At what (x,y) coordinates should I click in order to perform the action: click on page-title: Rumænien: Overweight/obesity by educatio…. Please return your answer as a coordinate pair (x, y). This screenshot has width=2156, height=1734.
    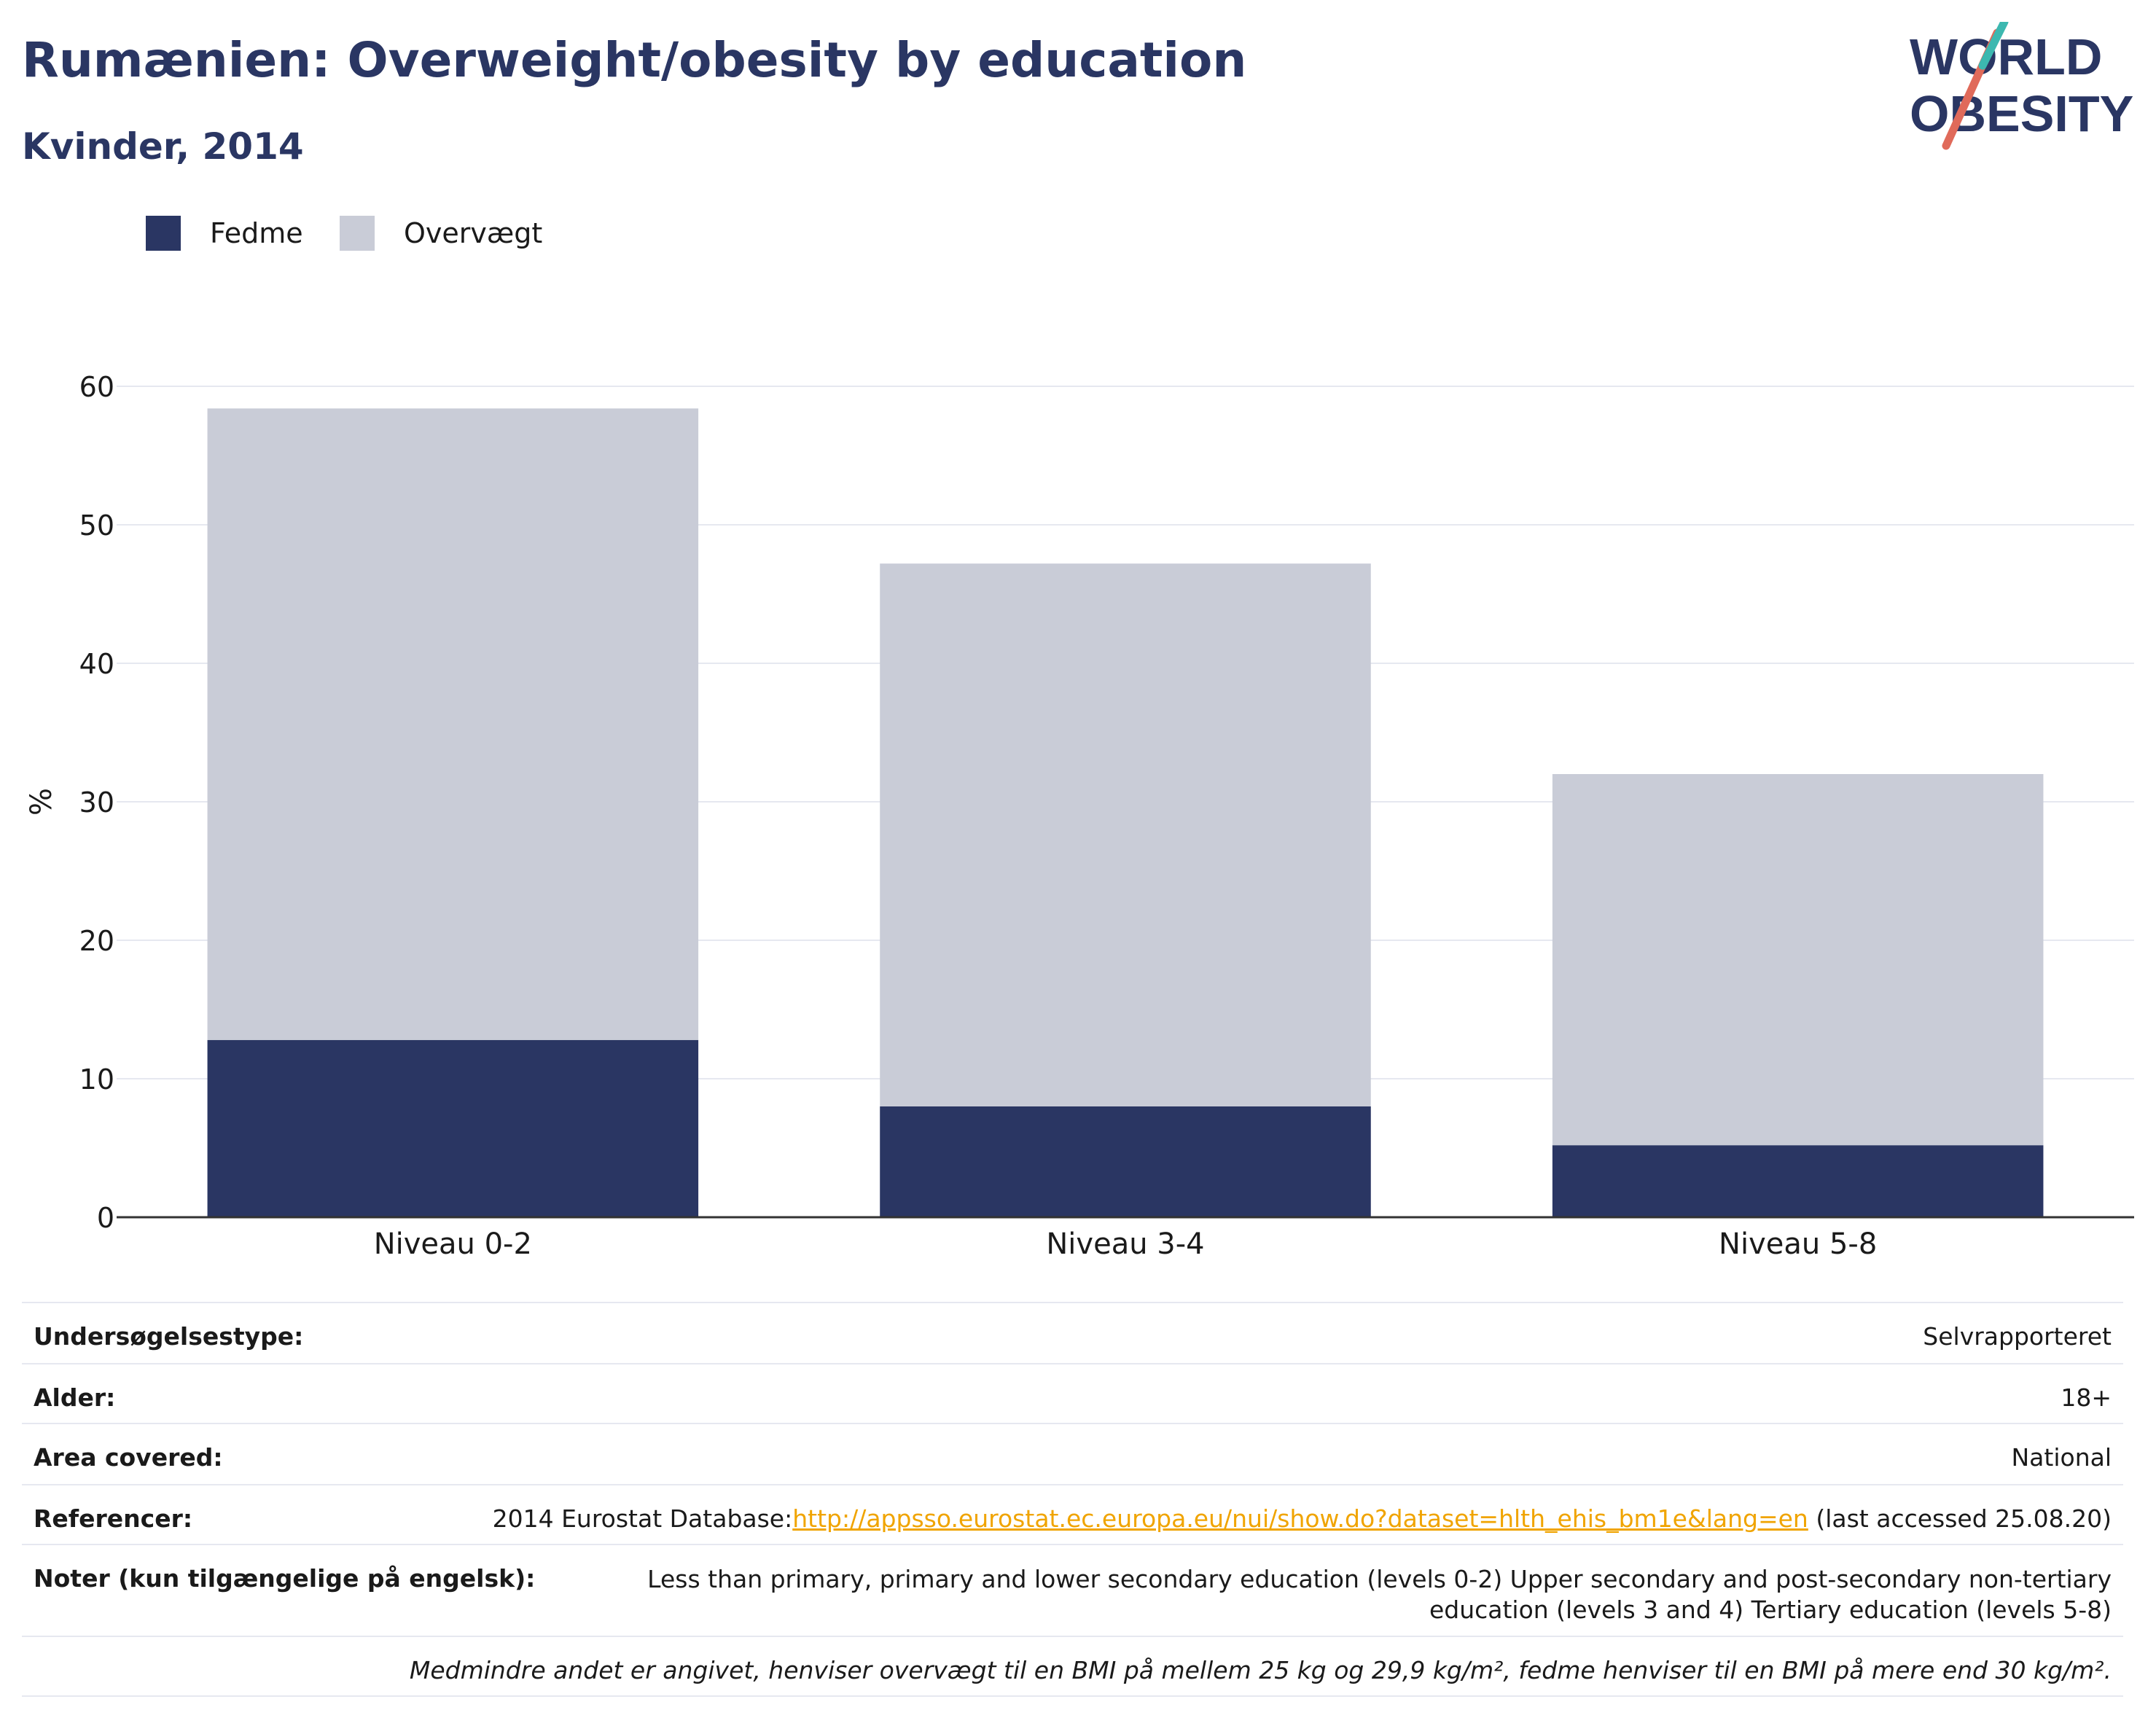
    Looking at the image, I should click on (635, 60).